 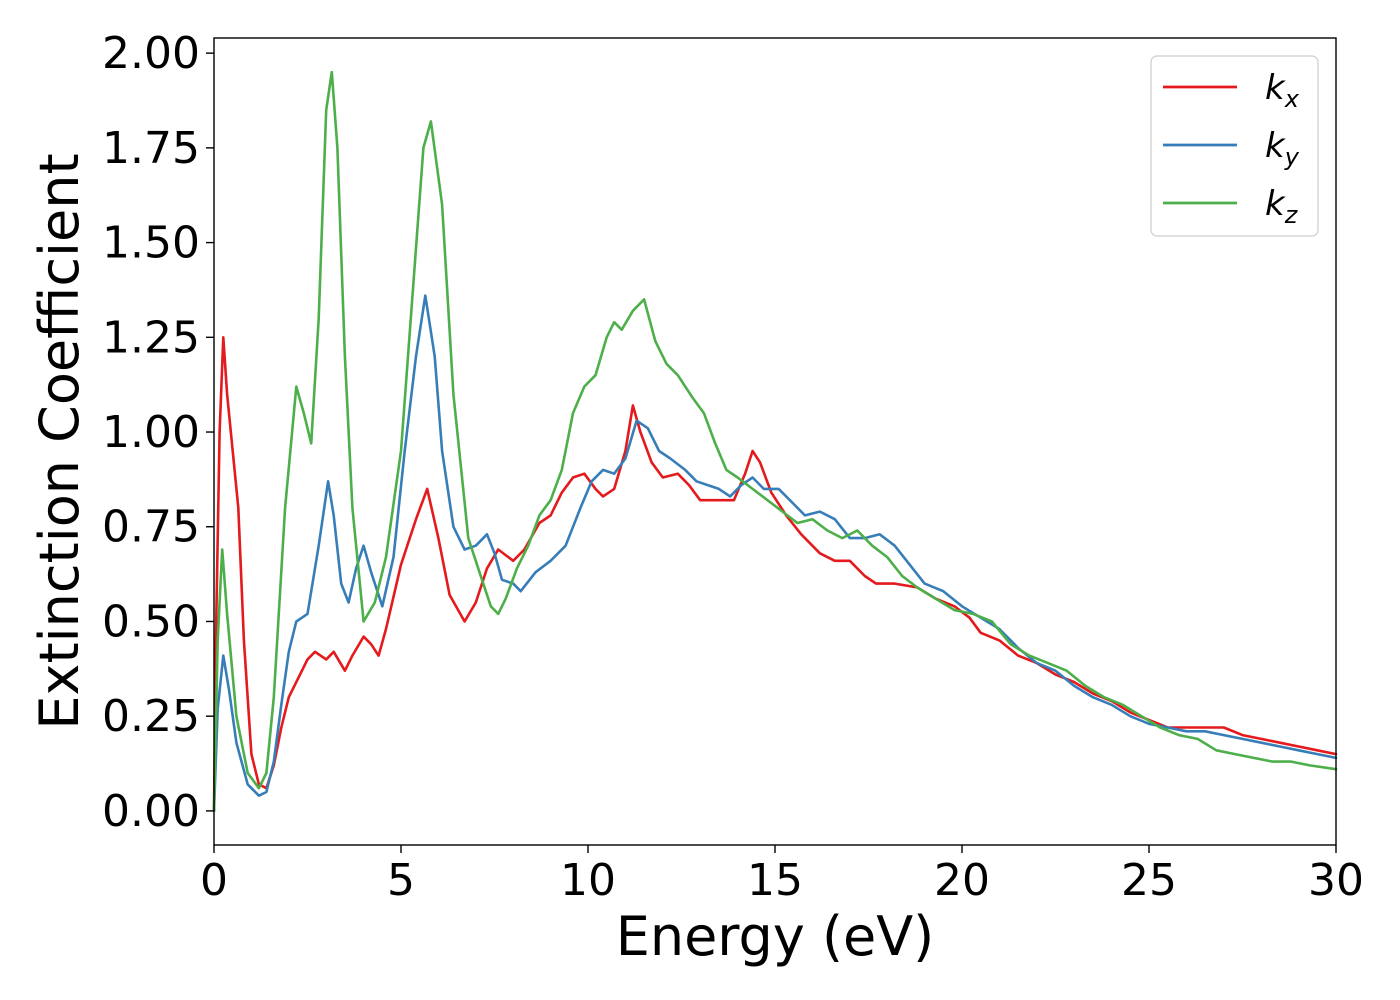 I want to click on legend-label-subscript: x, so click(x=1292, y=99).